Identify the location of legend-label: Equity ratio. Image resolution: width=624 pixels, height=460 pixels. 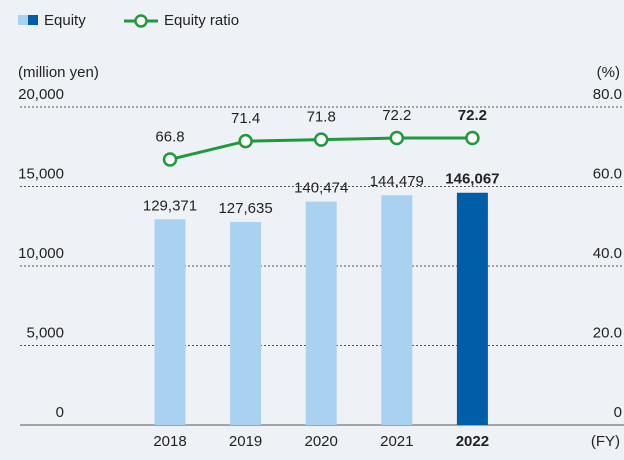
(201, 20).